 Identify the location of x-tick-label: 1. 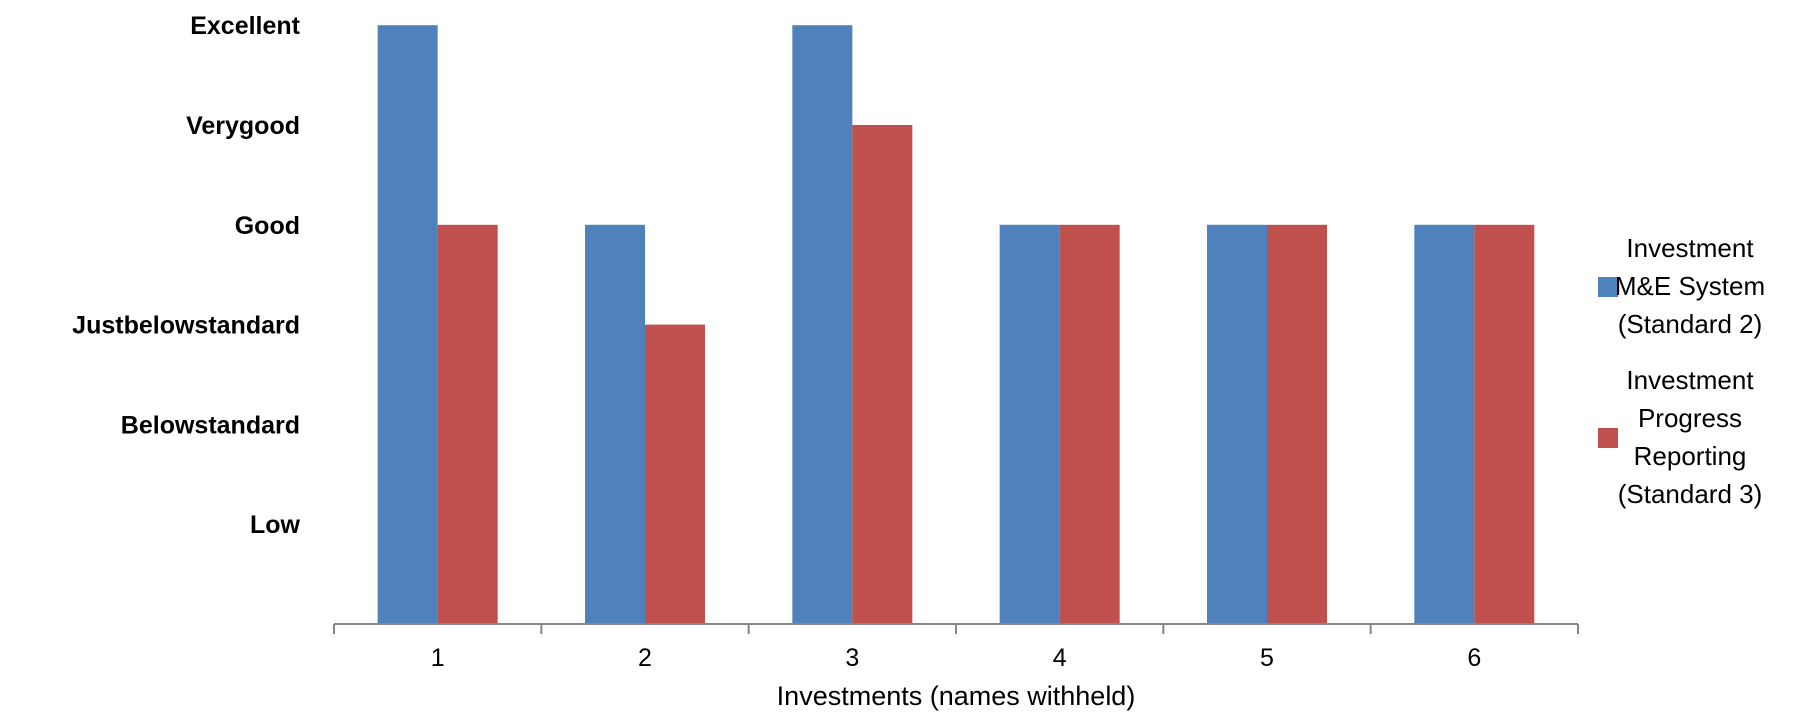
(438, 658).